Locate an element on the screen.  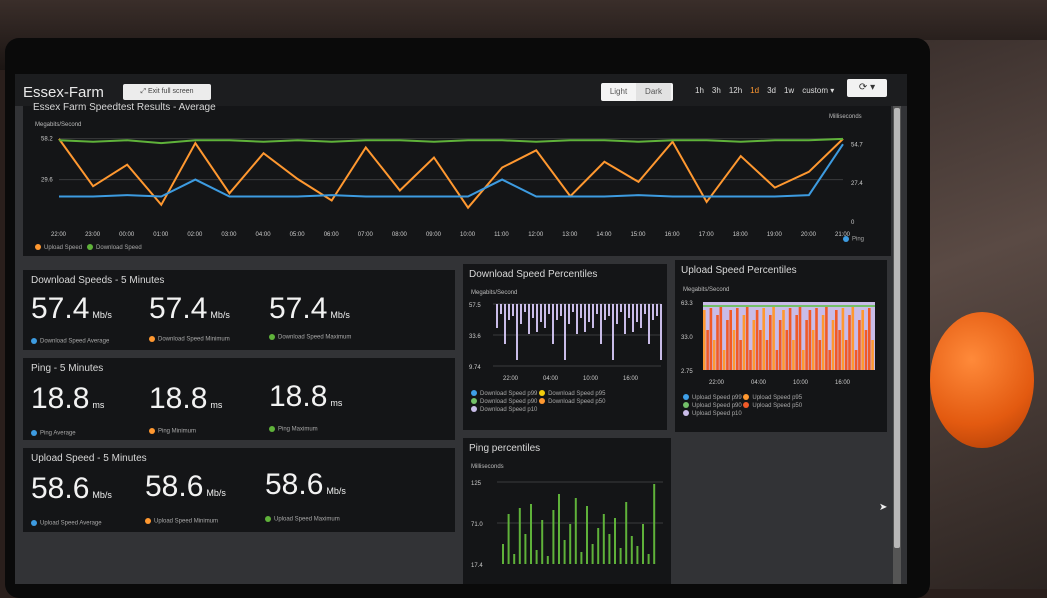
dl-legend-p10: Download Speed p10 is located at coordinates (504, 409).